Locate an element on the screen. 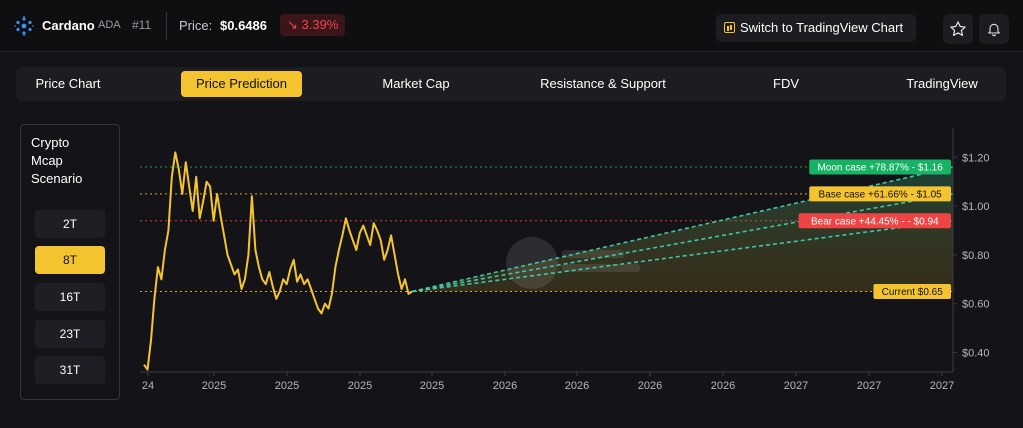  y-tick-label: $0.60 is located at coordinates (976, 305).